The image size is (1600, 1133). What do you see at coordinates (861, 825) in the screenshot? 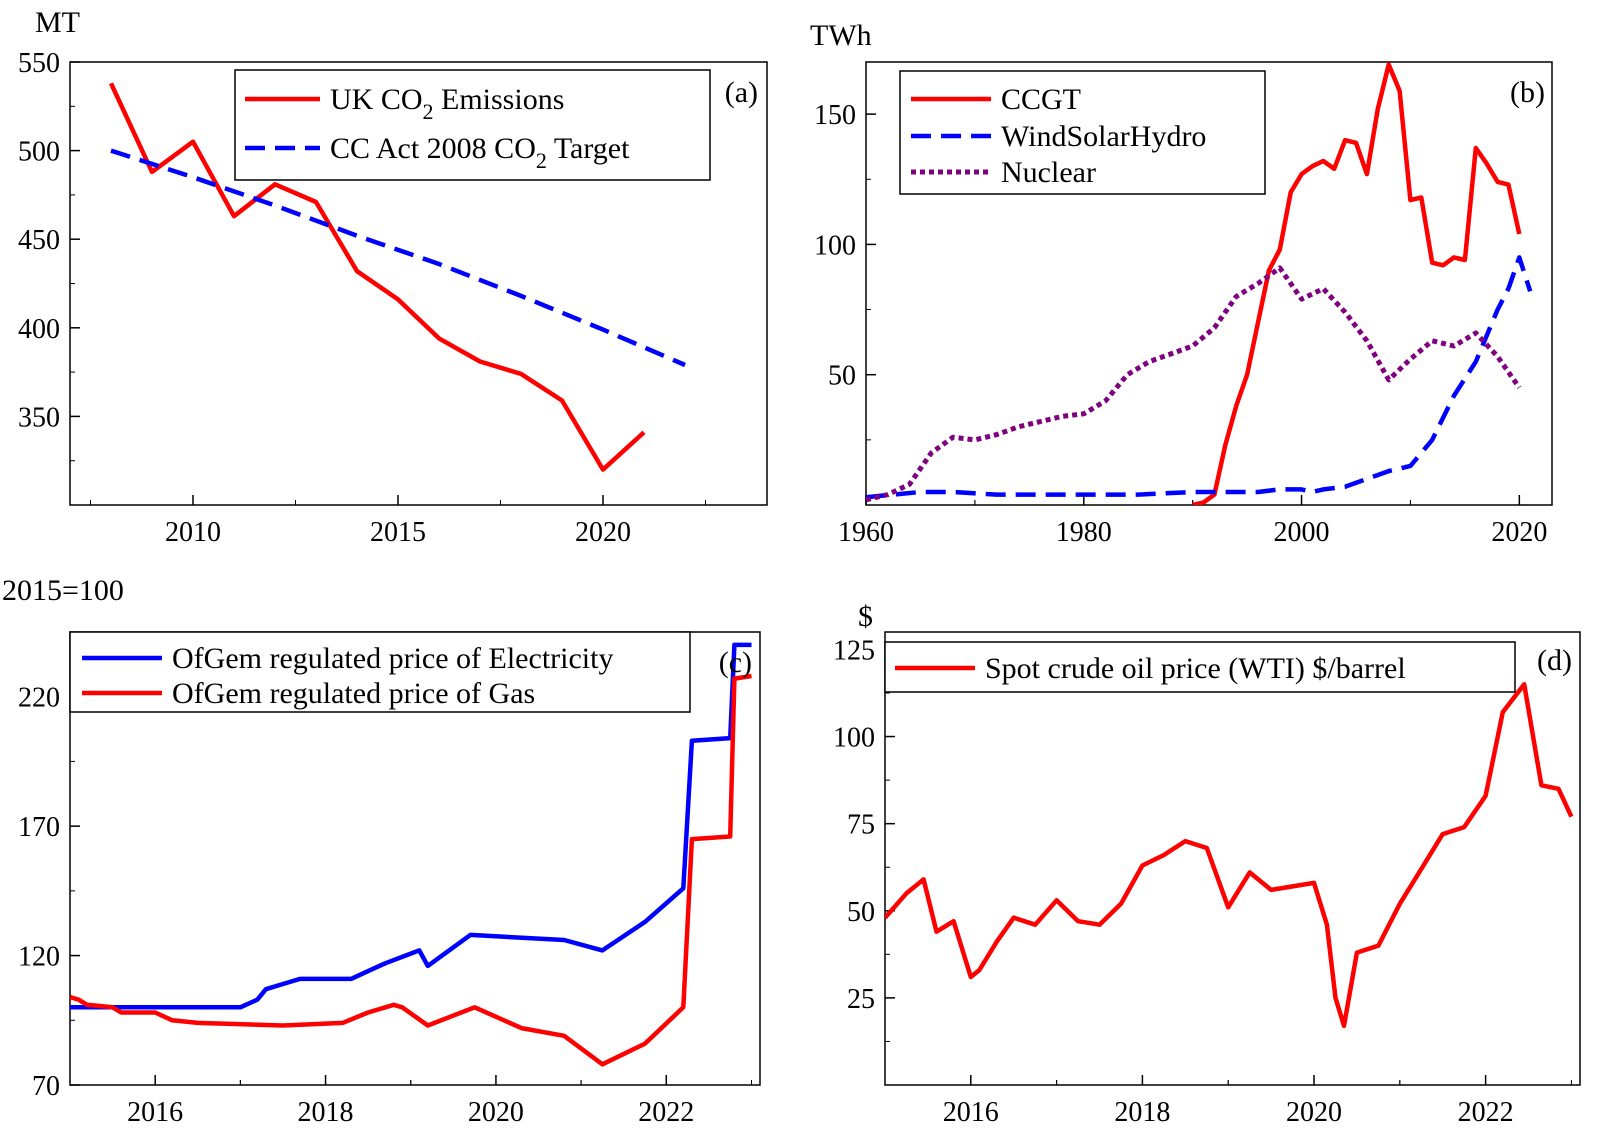
I see `y-tick-label: 75` at bounding box center [861, 825].